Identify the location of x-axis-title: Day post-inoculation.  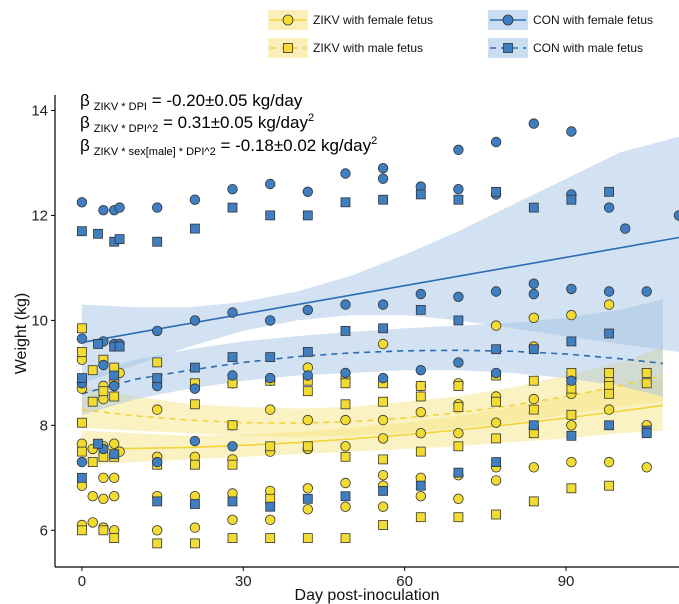
(367, 595).